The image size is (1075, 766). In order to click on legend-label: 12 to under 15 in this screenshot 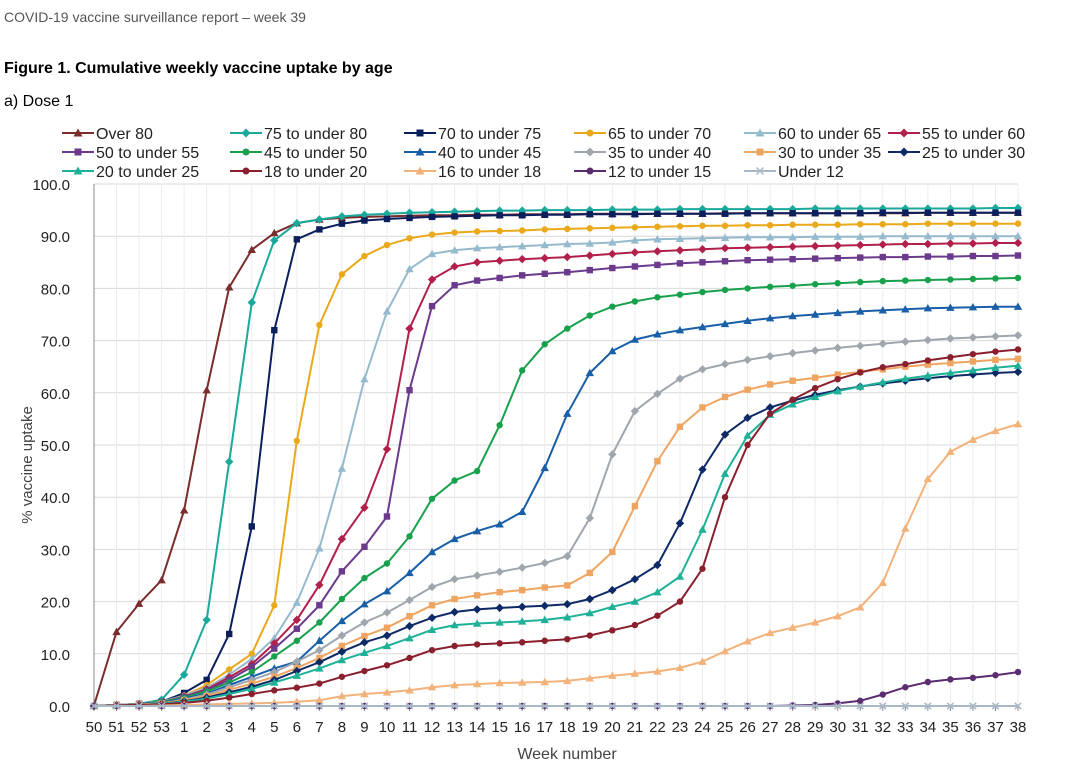, I will do `click(659, 172)`.